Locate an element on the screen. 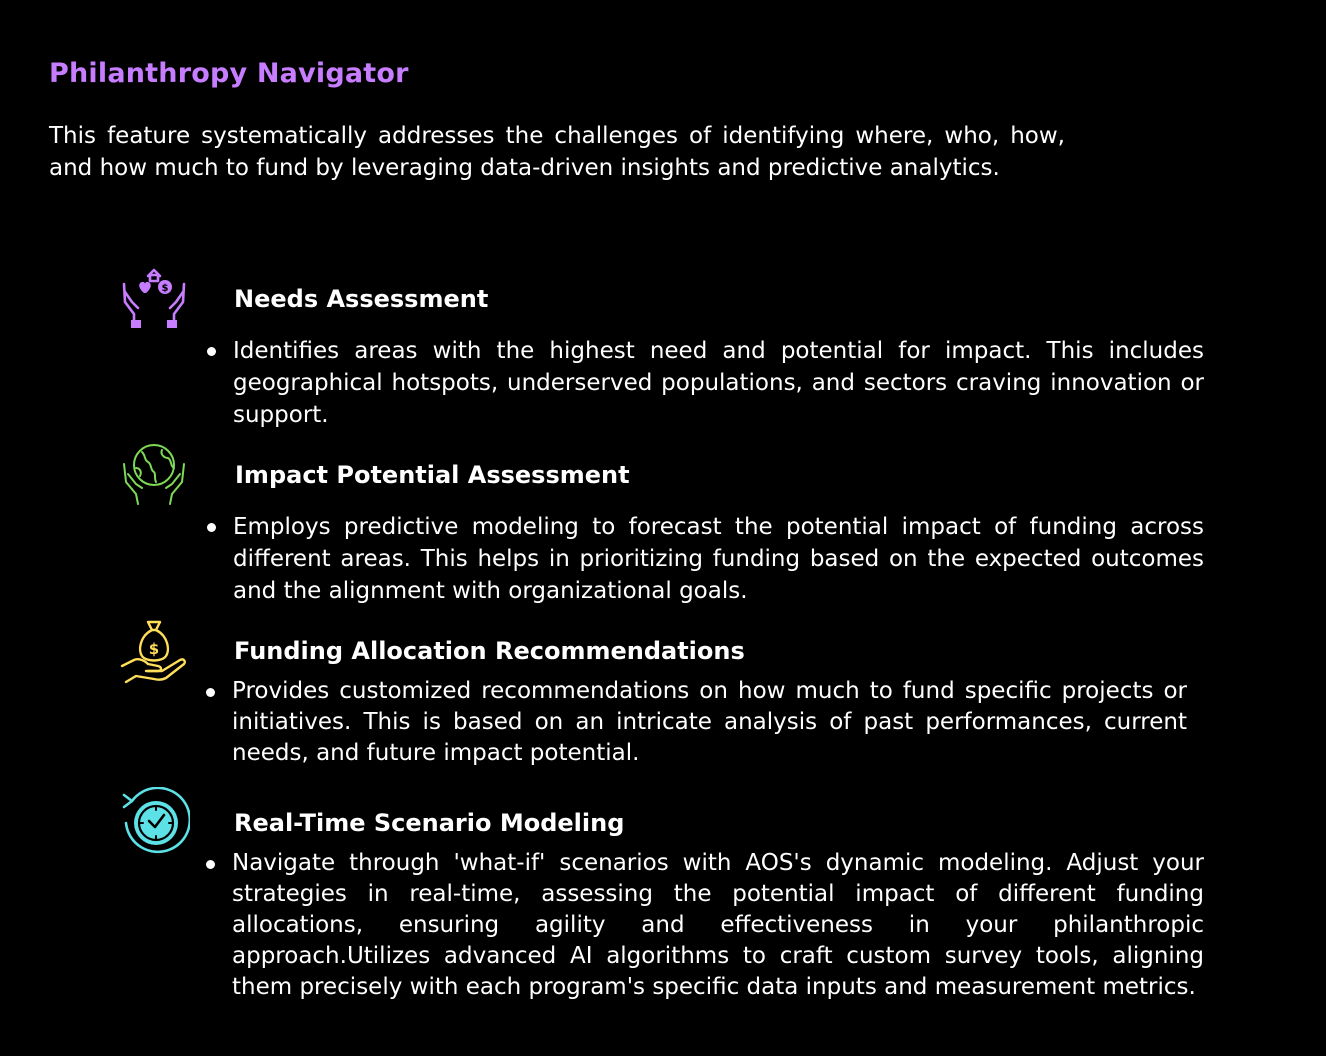 Image resolution: width=1326 pixels, height=1056 pixels. money-bag-hand-icon: $ is located at coordinates (154, 652).